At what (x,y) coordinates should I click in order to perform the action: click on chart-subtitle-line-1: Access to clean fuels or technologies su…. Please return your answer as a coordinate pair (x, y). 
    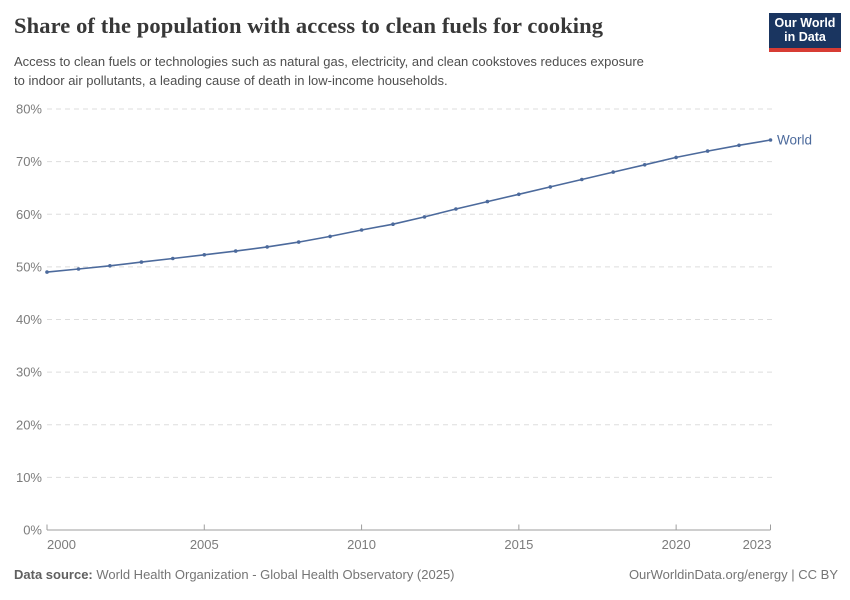
    Looking at the image, I should click on (329, 61).